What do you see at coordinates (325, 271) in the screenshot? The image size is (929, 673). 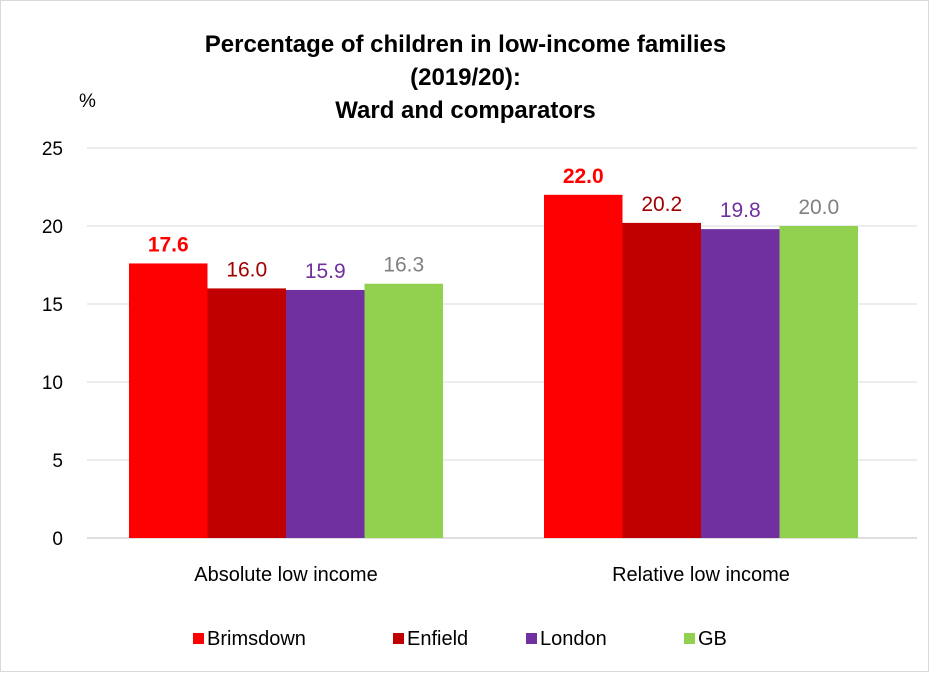 I see `data-label: 15.9` at bounding box center [325, 271].